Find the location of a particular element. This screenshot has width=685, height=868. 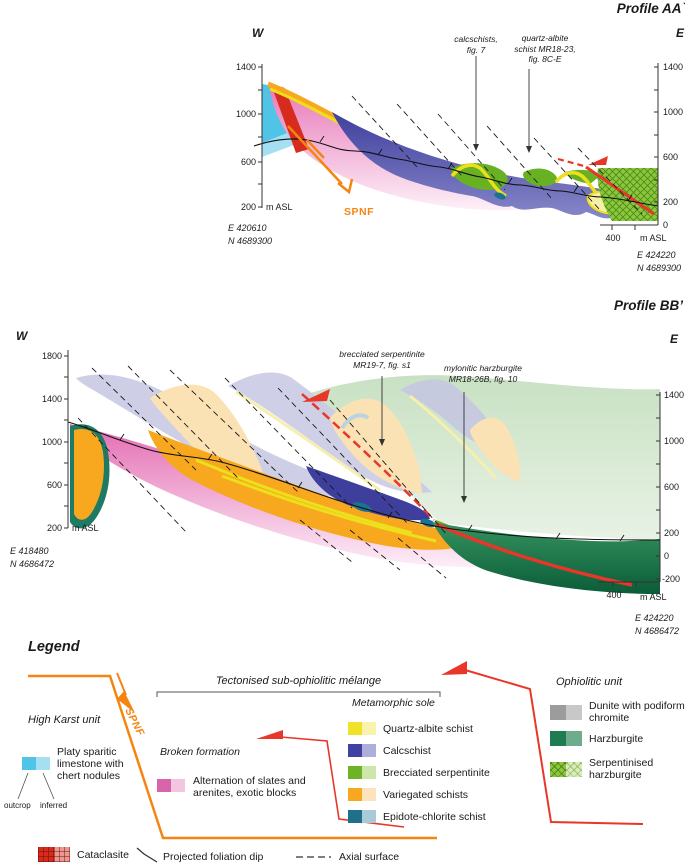

annotation-brecciated-serpentinite: brecciated serpentinite MR19-7, fig. s1 is located at coordinates (382, 359).